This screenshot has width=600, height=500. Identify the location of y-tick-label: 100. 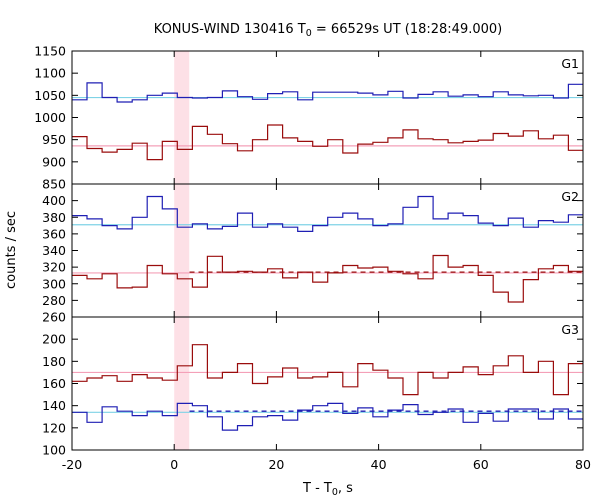
(54, 450).